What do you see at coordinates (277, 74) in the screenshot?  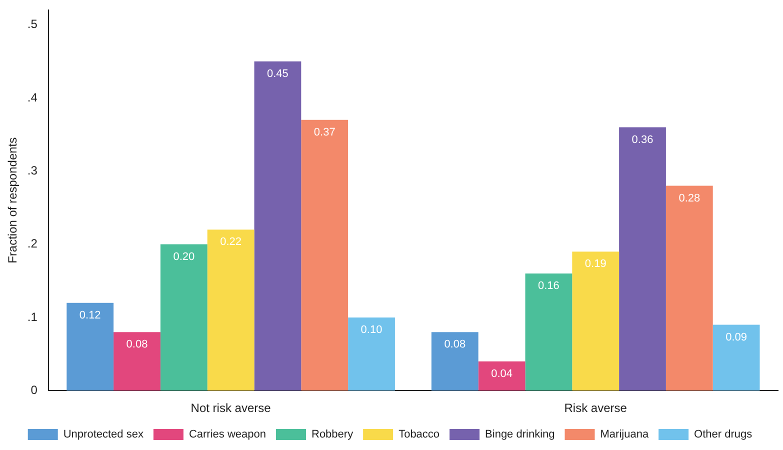 I see `data-label: 0.45` at bounding box center [277, 74].